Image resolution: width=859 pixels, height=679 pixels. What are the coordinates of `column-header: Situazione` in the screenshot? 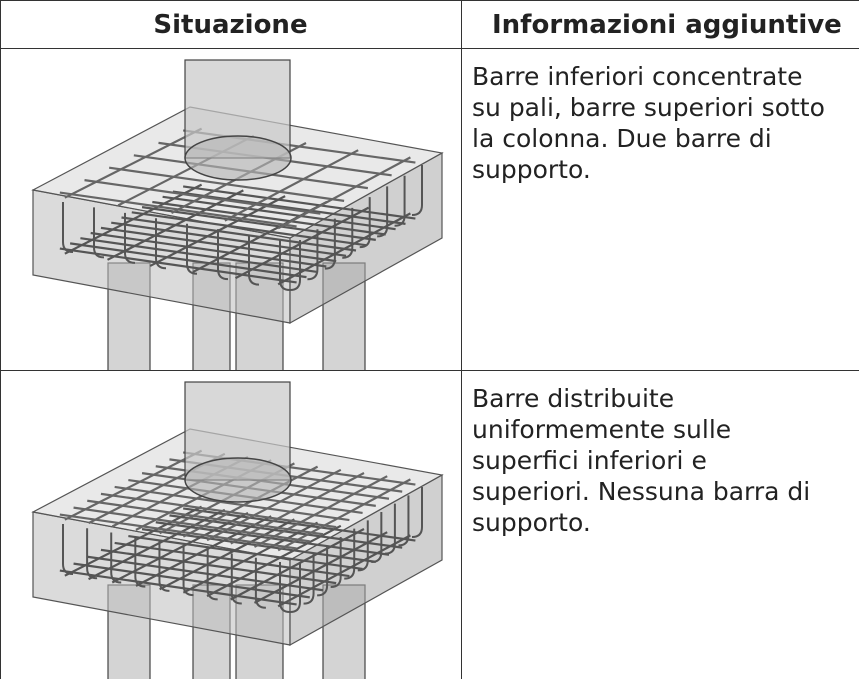 It's located at (230, 25).